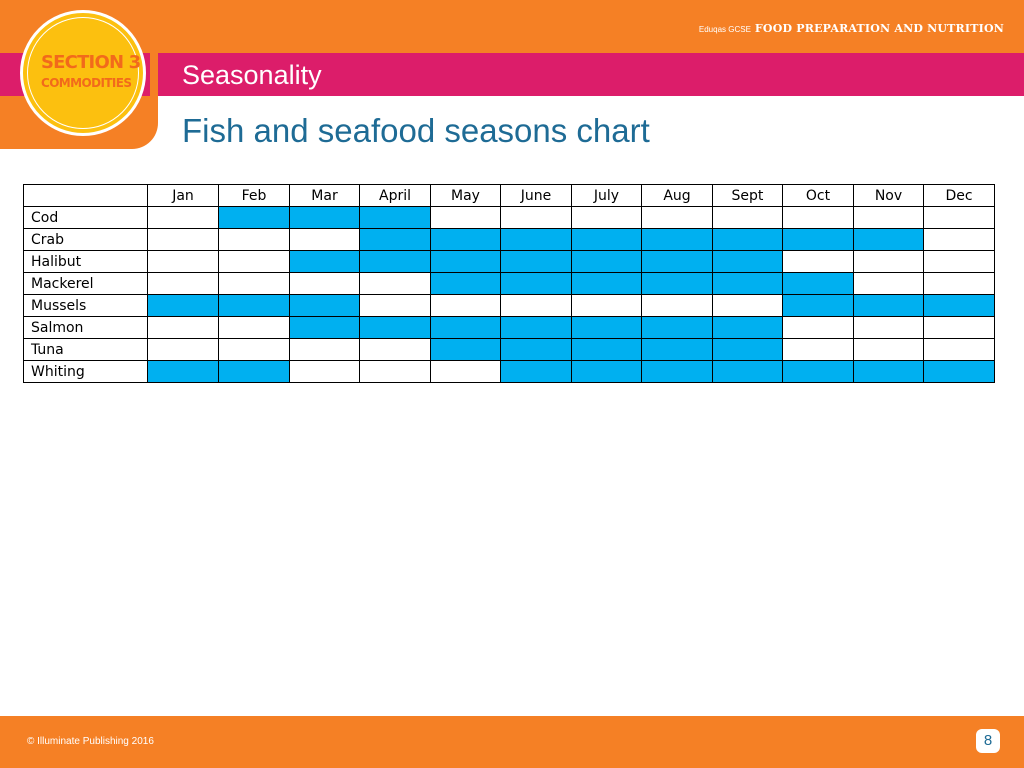  What do you see at coordinates (85, 261) in the screenshot?
I see `fish-name-cell: Halibut` at bounding box center [85, 261].